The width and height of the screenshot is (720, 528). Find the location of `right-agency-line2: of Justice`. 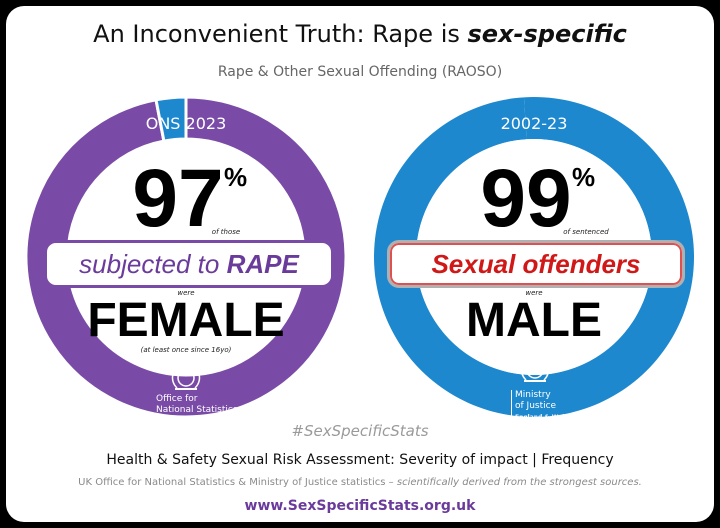

right-agency-line2: of Justice is located at coordinates (536, 406).